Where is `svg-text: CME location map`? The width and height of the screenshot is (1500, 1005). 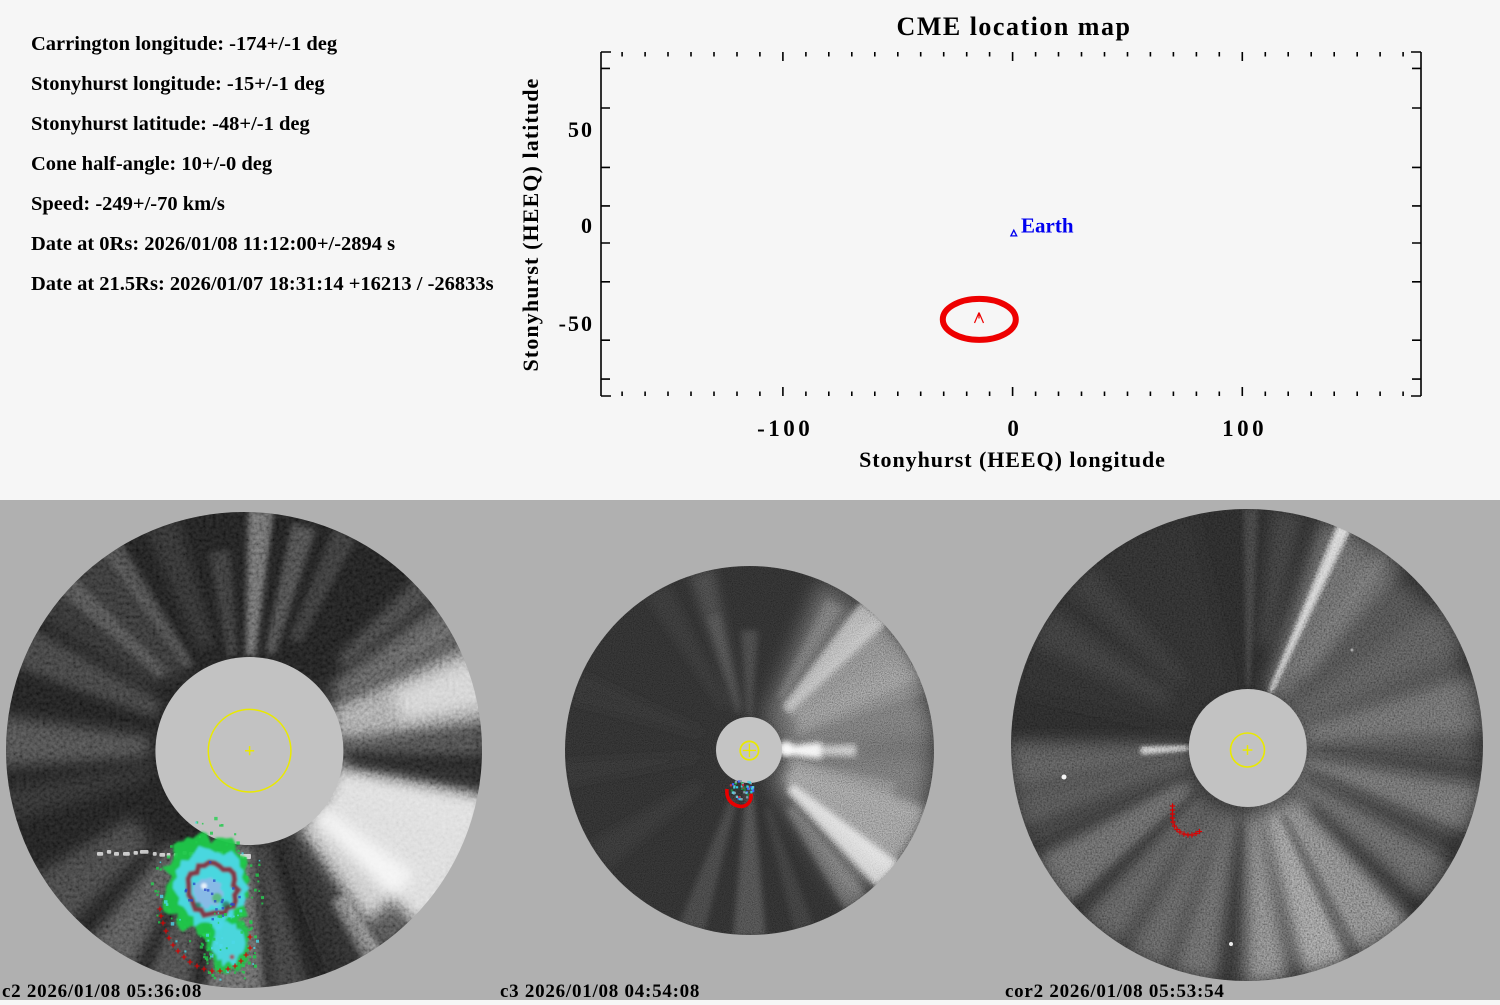
svg-text: CME location map is located at coordinates (1014, 26).